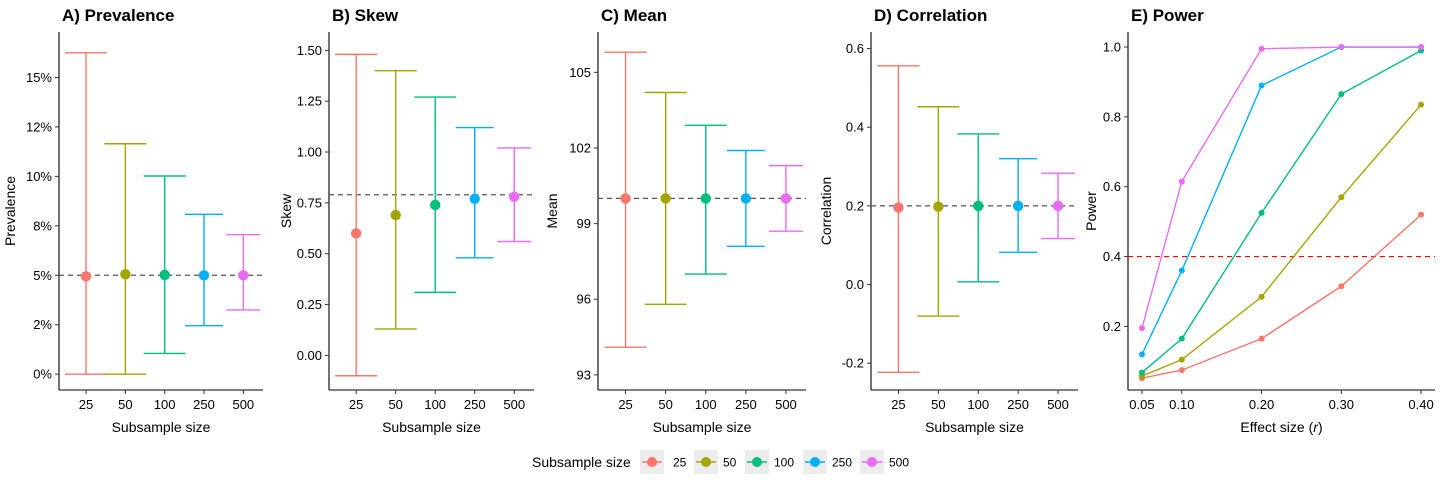 Image resolution: width=1440 pixels, height=480 pixels. I want to click on legend-item-25: 25, so click(663, 462).